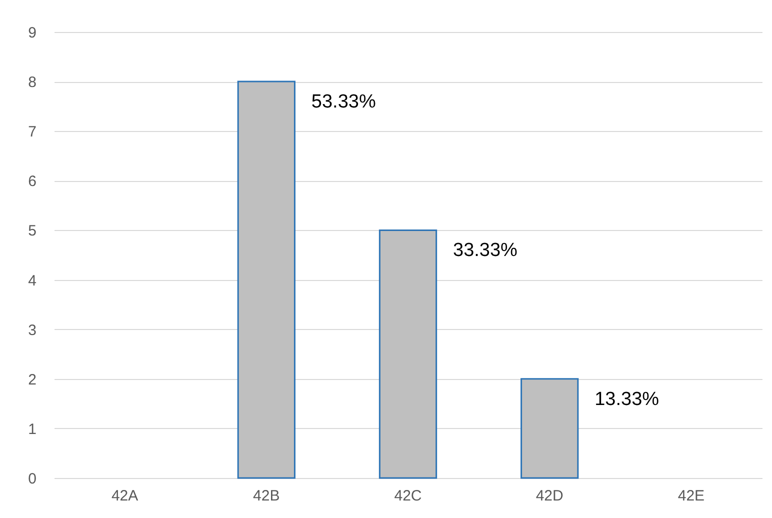 The width and height of the screenshot is (772, 518). What do you see at coordinates (32, 132) in the screenshot?
I see `y-tick-label: 7` at bounding box center [32, 132].